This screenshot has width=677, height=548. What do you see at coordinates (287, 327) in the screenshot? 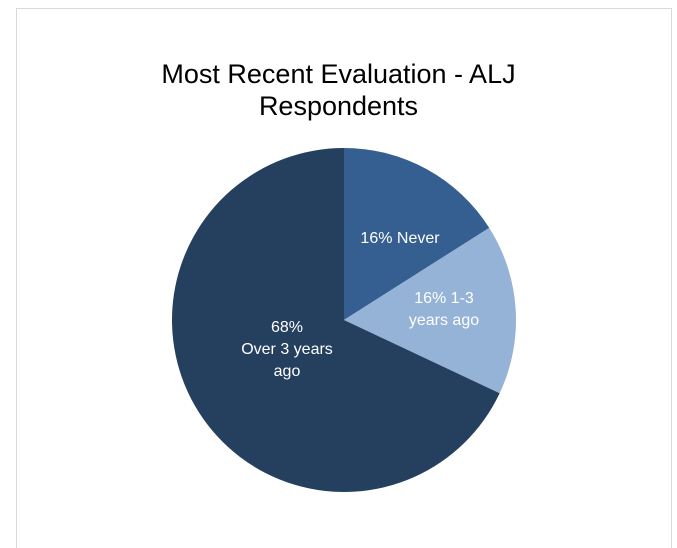
I see `slice-label-3-line-1: 68%` at bounding box center [287, 327].